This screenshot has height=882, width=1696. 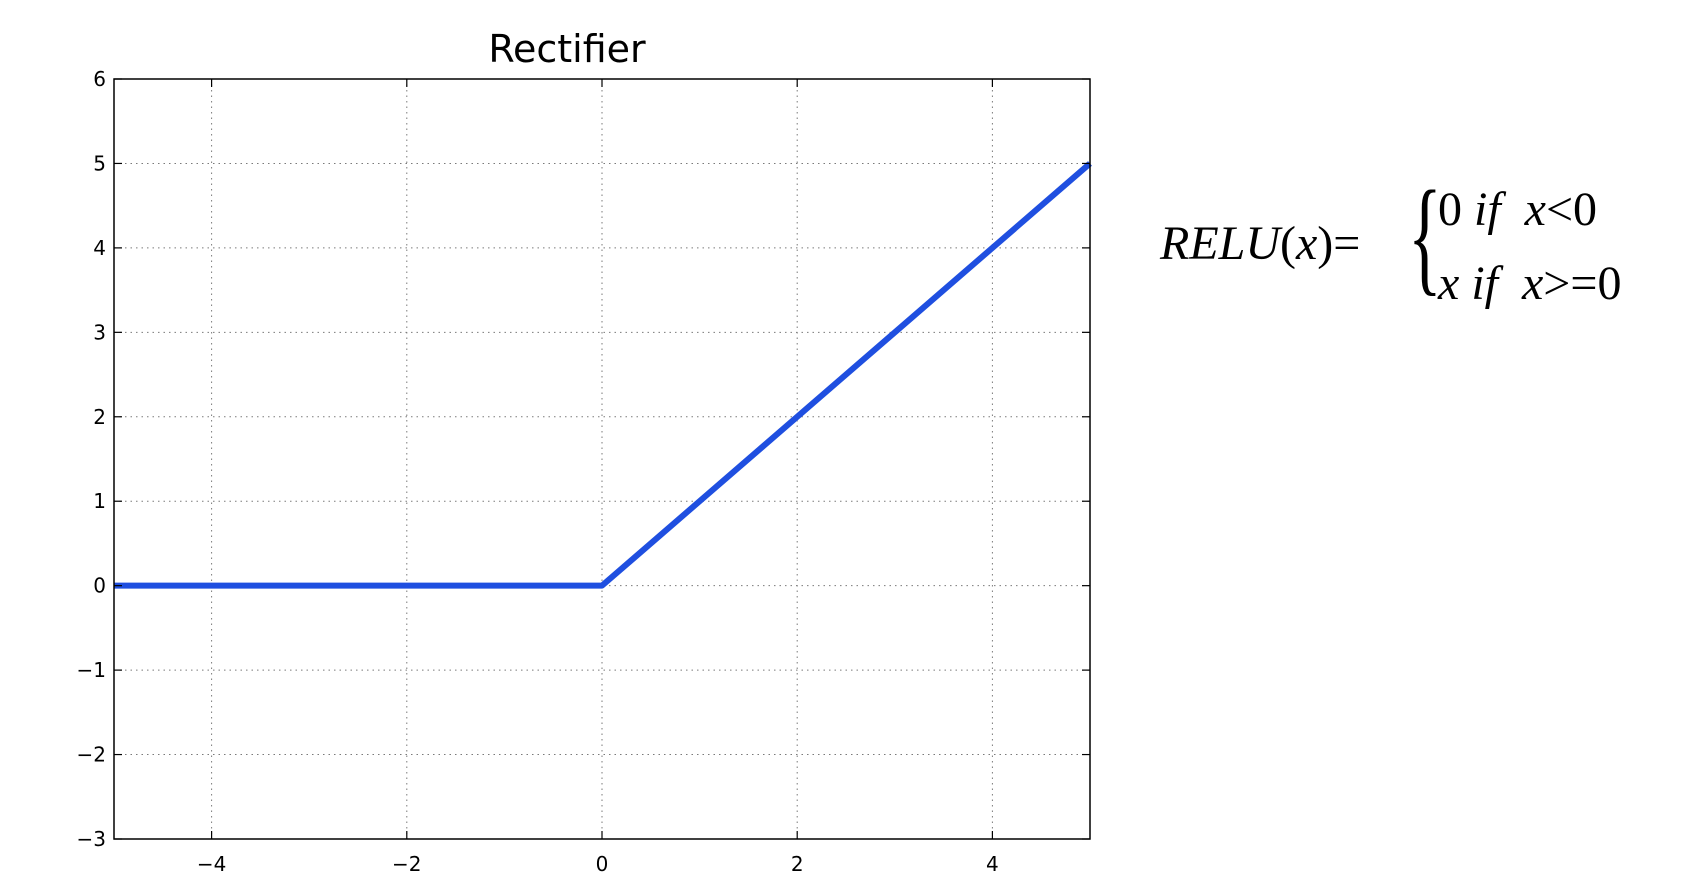 I want to click on y-tick-label: −3, so click(x=91, y=839).